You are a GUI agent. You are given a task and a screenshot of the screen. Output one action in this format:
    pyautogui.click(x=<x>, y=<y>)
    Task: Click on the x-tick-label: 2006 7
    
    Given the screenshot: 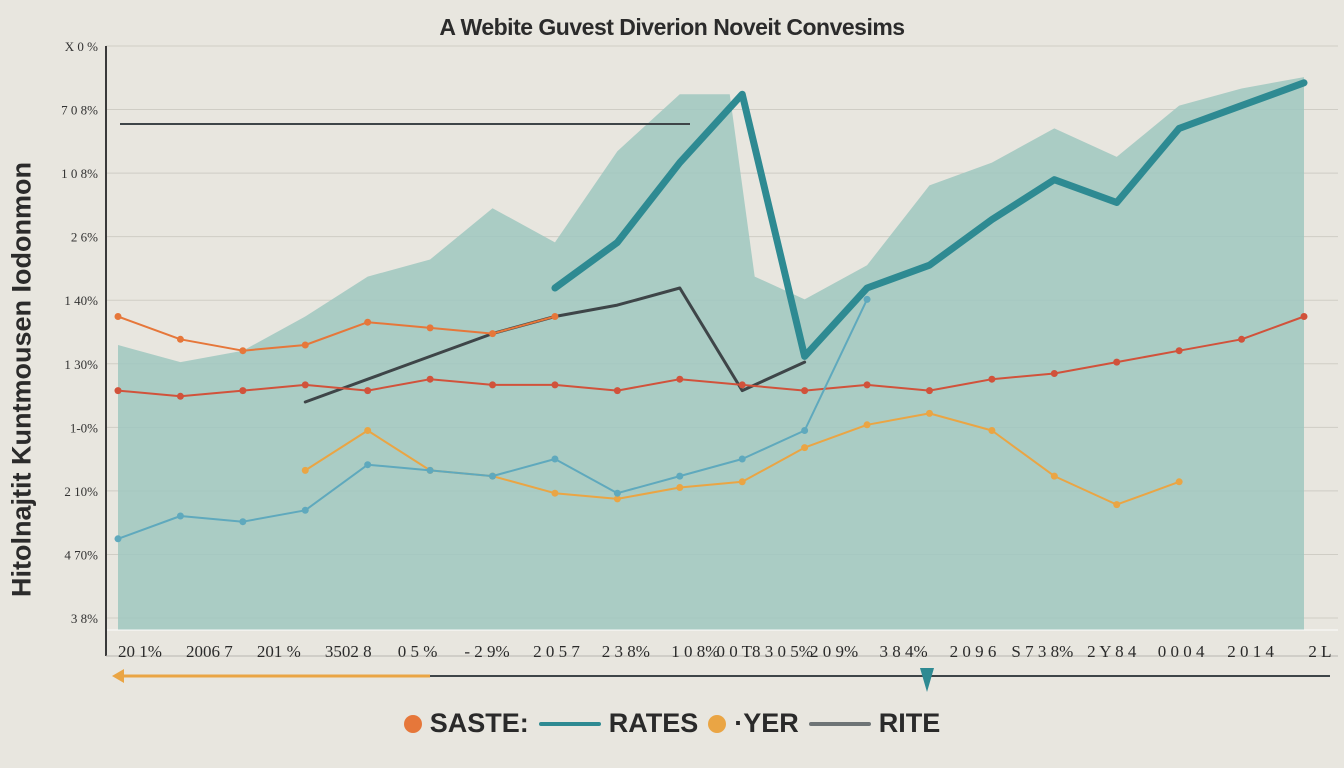 What is the action you would take?
    pyautogui.click(x=209, y=651)
    